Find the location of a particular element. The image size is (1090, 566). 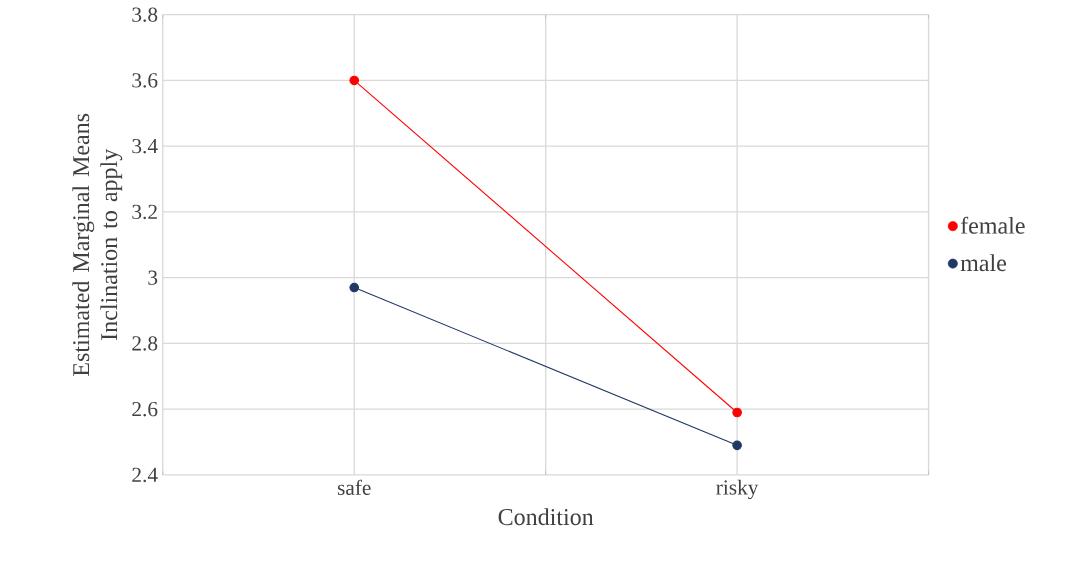

y-tick-label: 3.4 is located at coordinates (145, 146).